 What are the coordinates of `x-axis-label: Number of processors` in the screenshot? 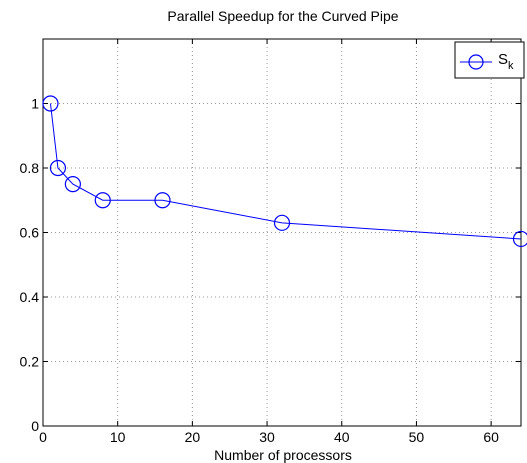 It's located at (283, 455).